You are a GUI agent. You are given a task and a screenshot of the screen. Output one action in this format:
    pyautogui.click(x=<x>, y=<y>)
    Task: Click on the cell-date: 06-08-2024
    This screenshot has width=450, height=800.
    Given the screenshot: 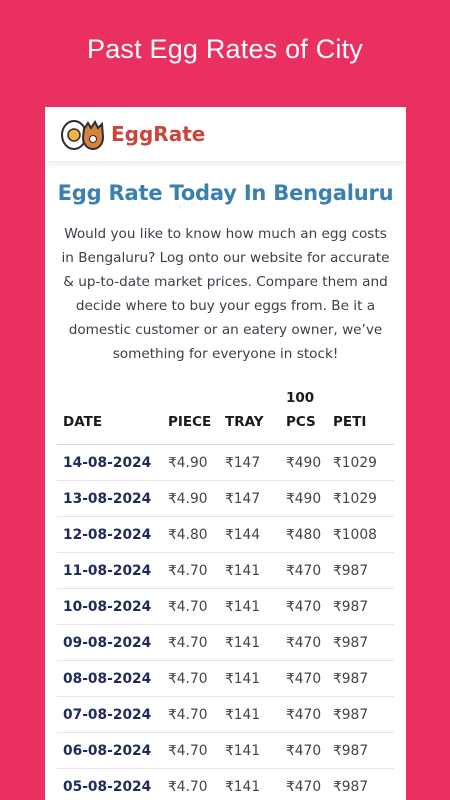 What is the action you would take?
    pyautogui.click(x=109, y=750)
    